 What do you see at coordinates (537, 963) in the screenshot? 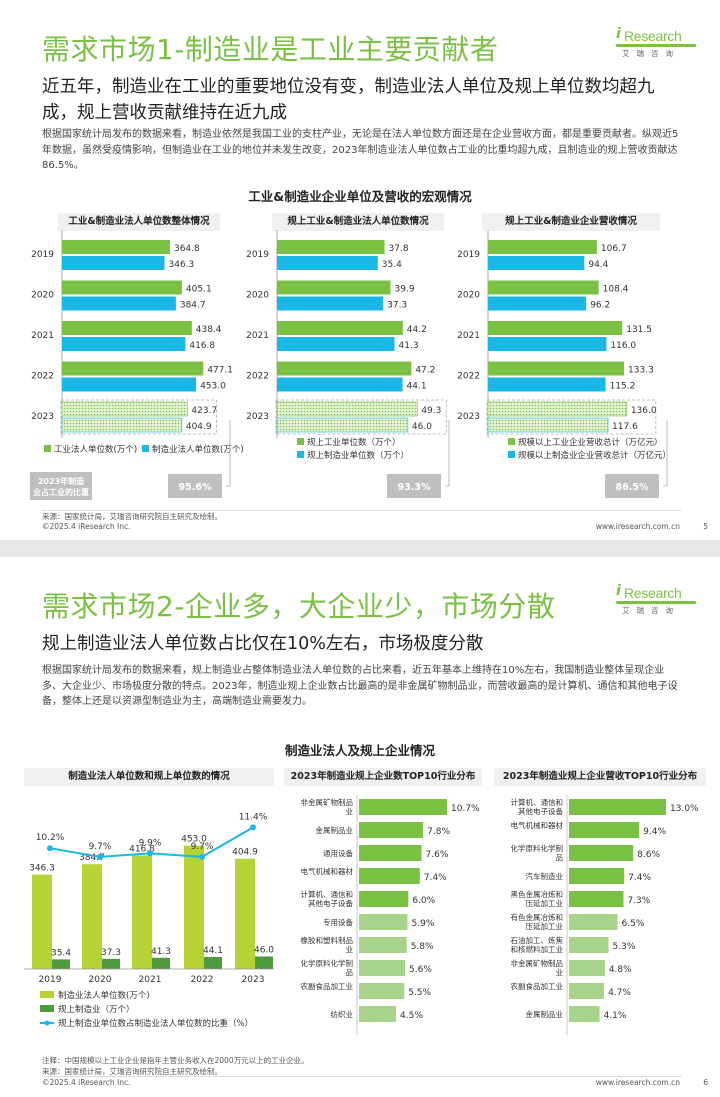
I see `top-name-line1: 非金属矿物制品` at bounding box center [537, 963].